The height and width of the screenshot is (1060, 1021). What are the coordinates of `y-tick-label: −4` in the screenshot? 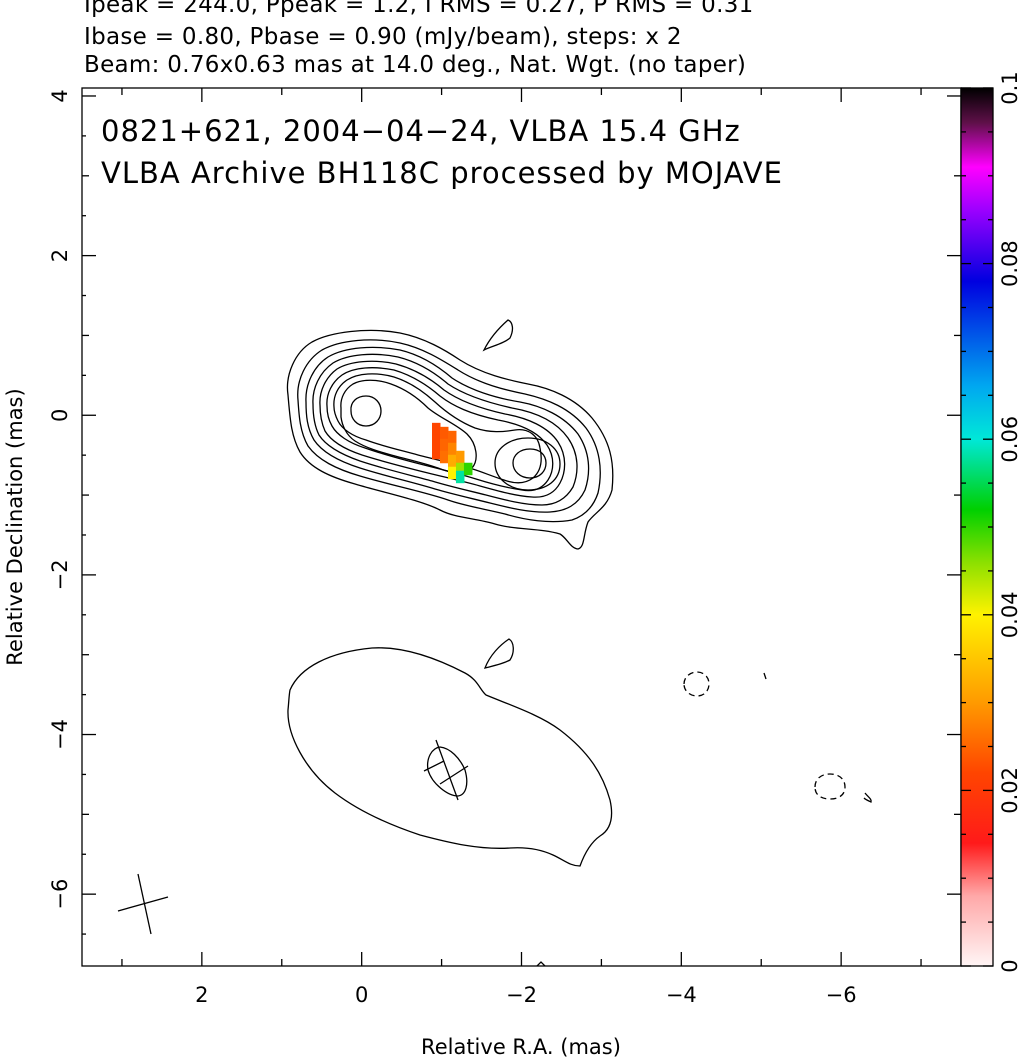 It's located at (60, 734).